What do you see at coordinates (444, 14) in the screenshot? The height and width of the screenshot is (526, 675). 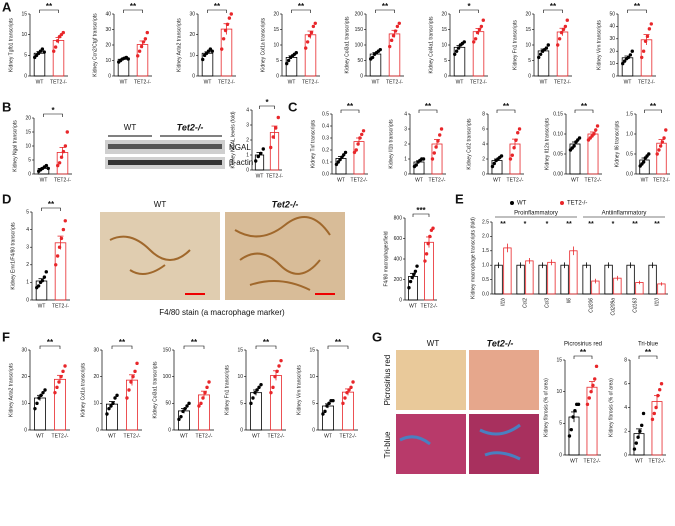 I see `y-tick-label: 20` at bounding box center [444, 14].